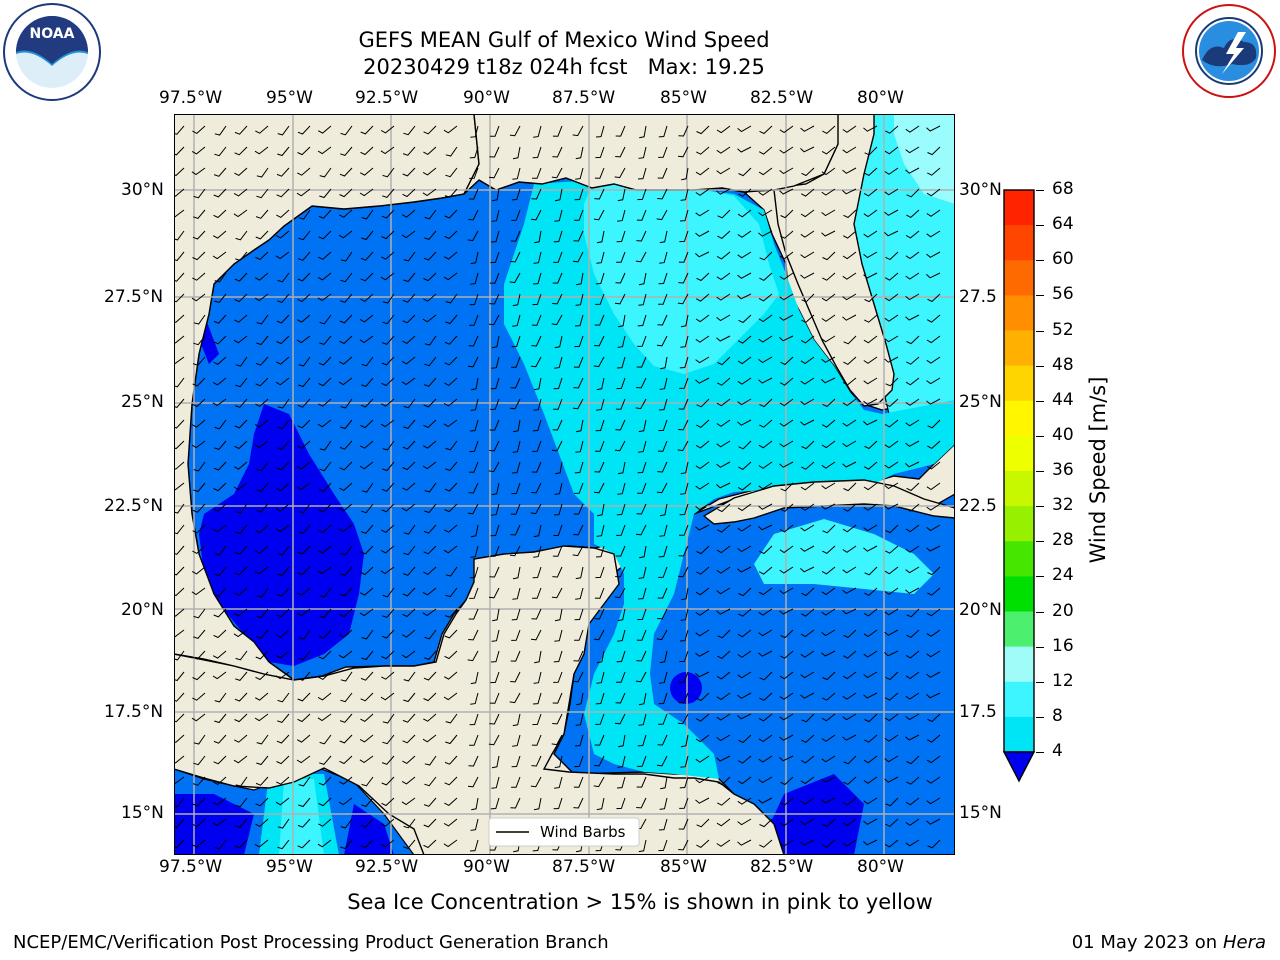  What do you see at coordinates (1063, 189) in the screenshot?
I see `colorbar-tick-label: 68` at bounding box center [1063, 189].